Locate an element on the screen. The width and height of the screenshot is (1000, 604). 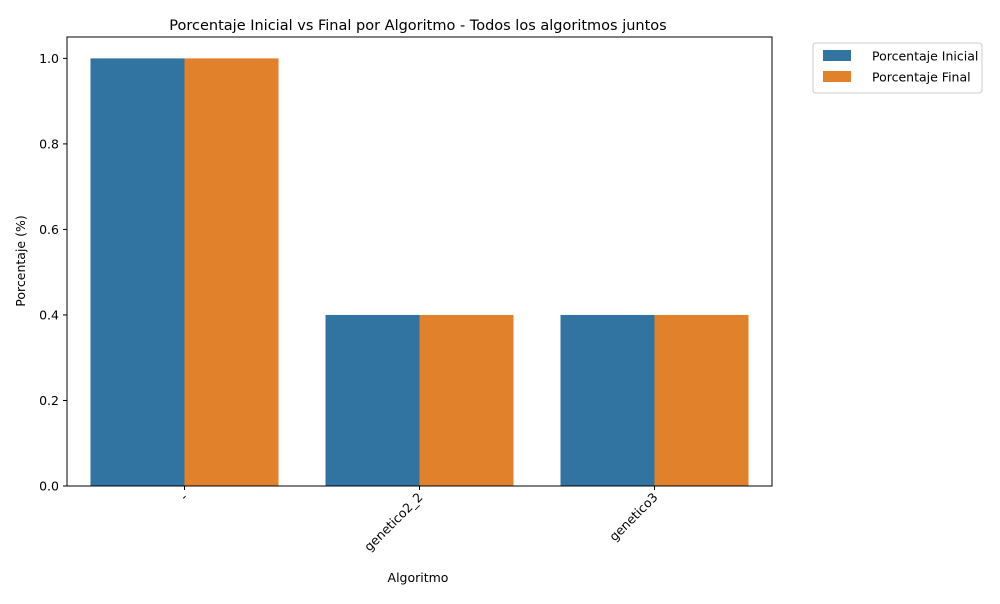
y-tick-label: 1.0 is located at coordinates (49, 58).